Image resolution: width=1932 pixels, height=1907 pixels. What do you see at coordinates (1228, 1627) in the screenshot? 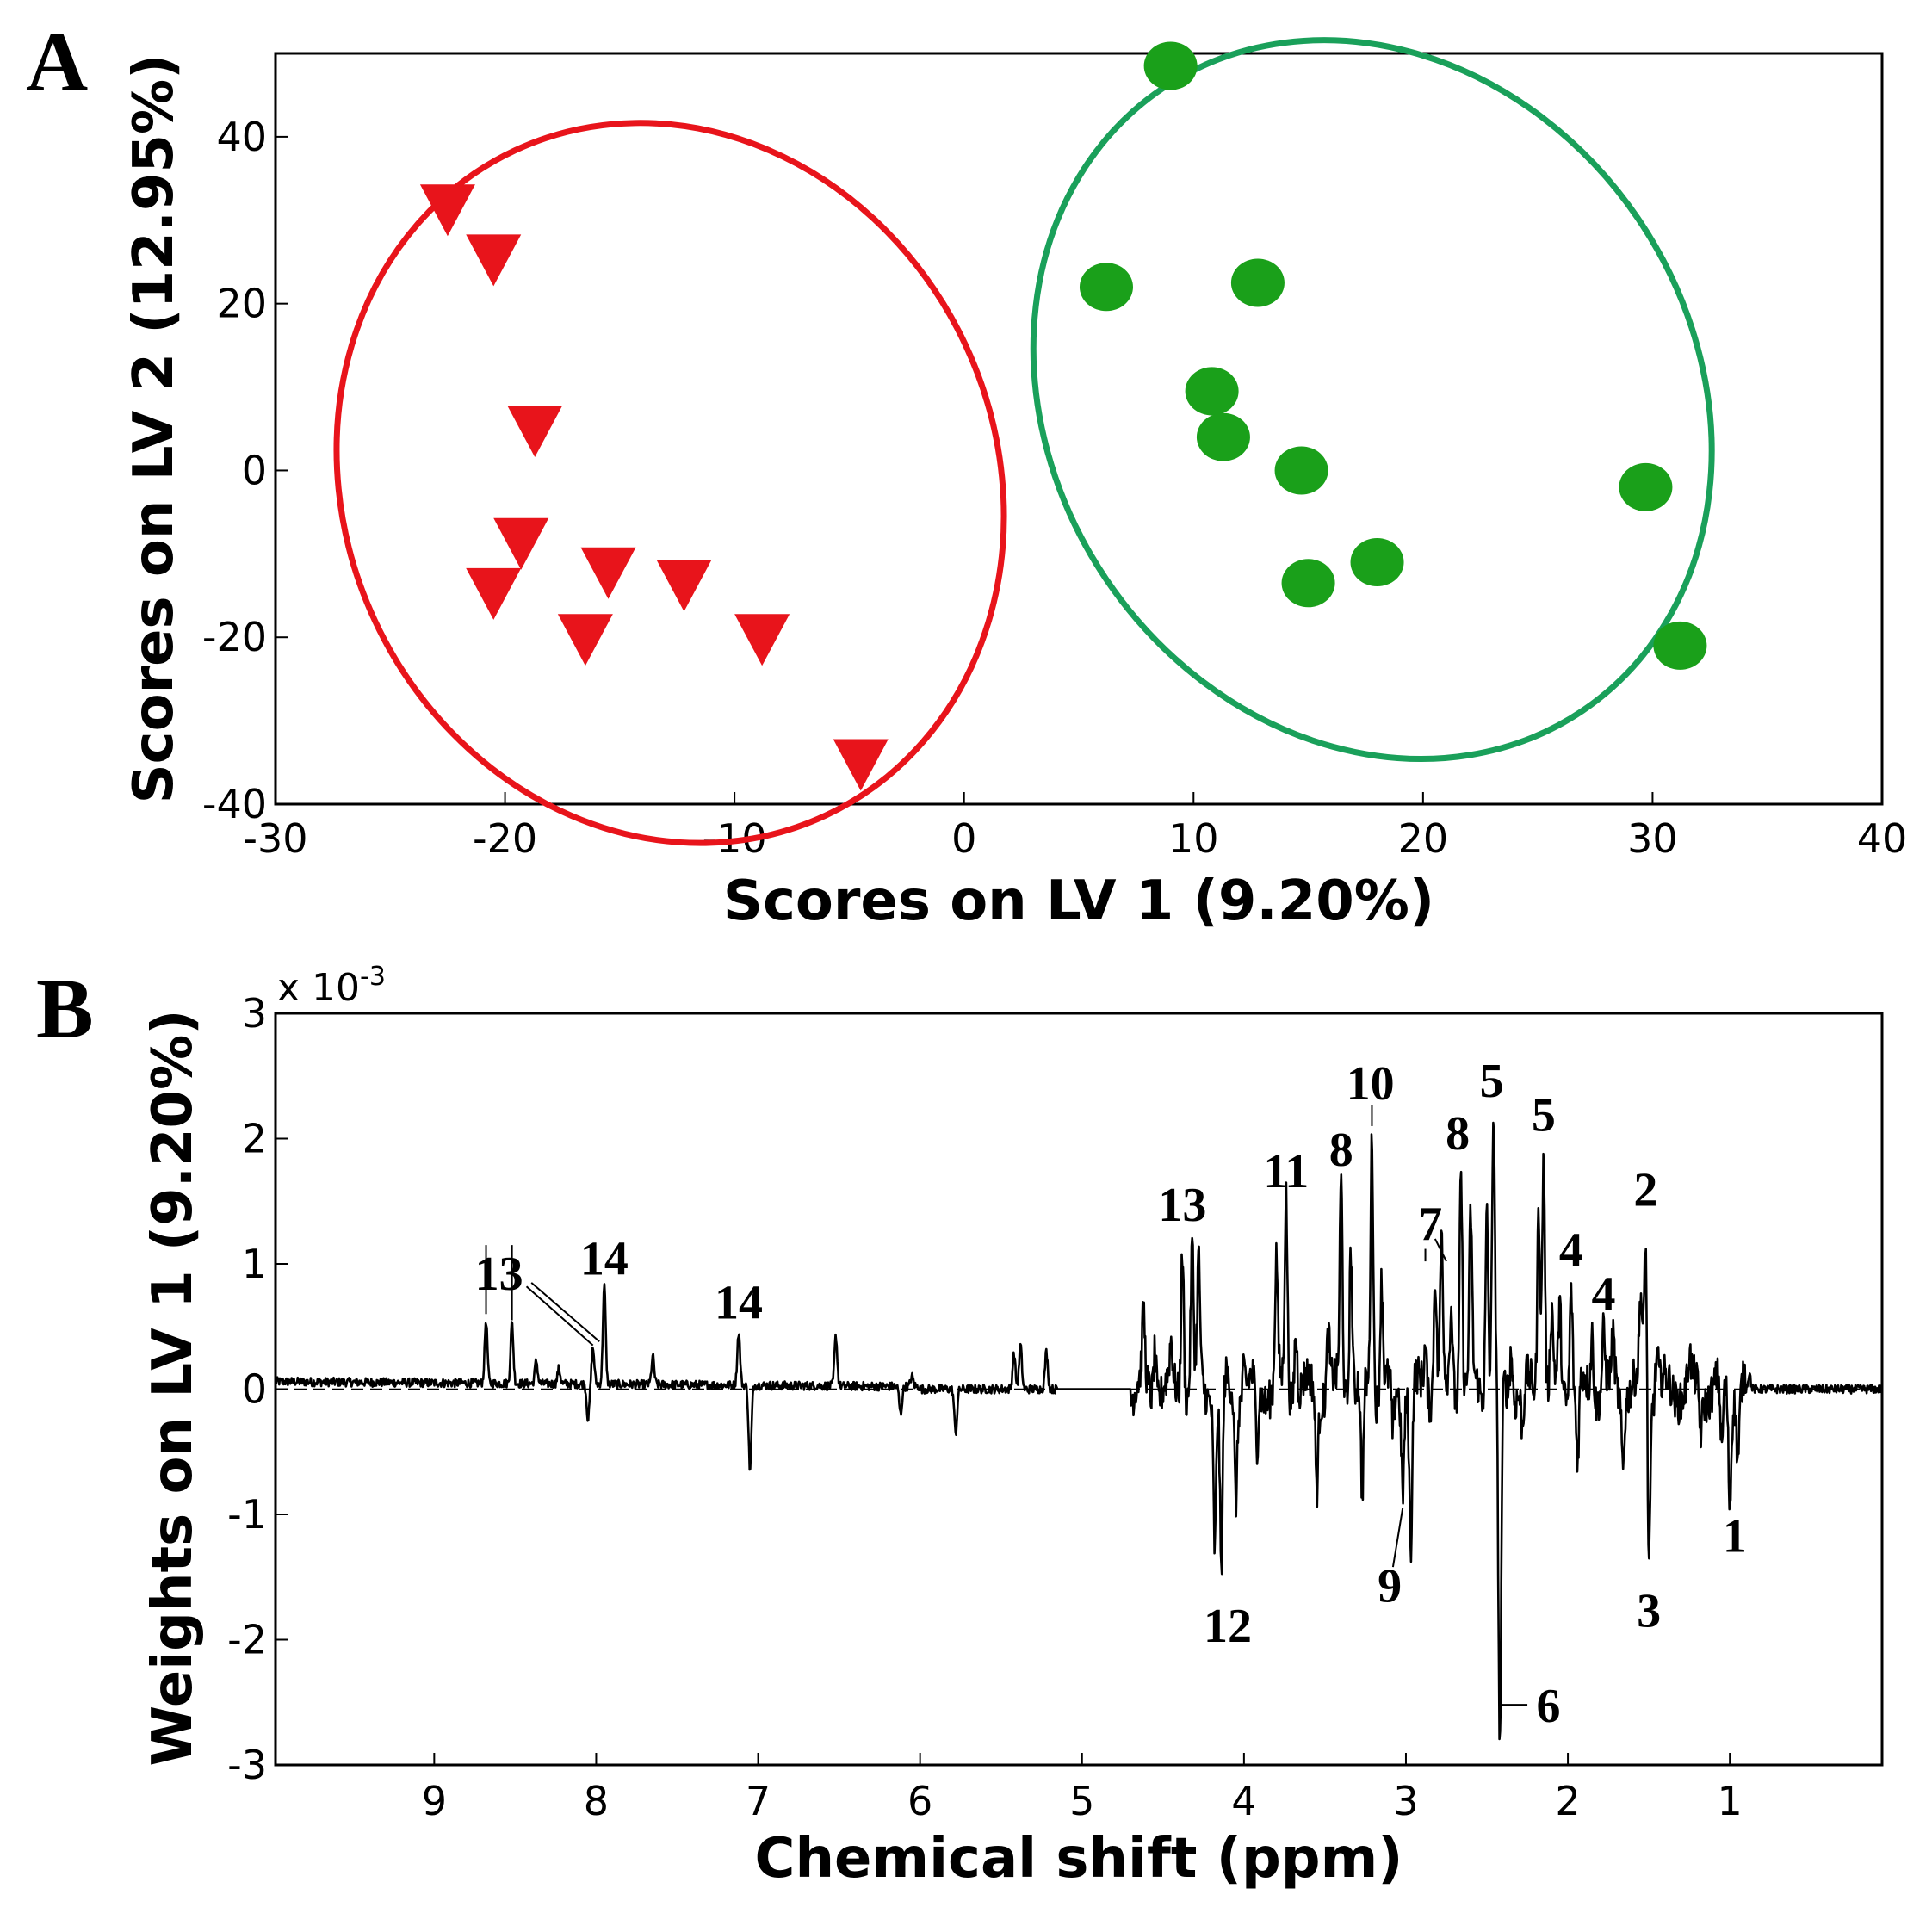
I see `peak-label: 12` at bounding box center [1228, 1627].